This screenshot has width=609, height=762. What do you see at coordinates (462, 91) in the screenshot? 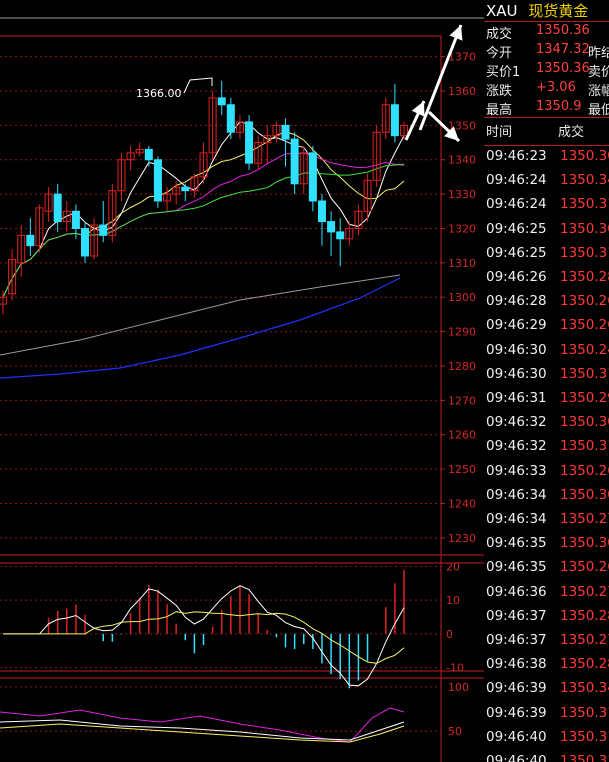
I see `main-y-tick-label: 1360` at bounding box center [462, 91].